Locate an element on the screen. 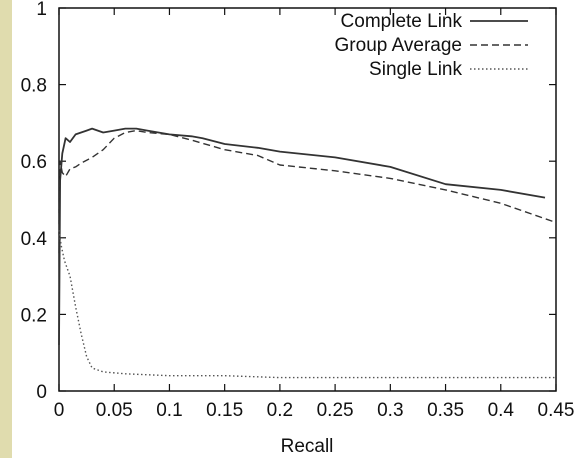  x-tick-label: 0 is located at coordinates (59, 410).